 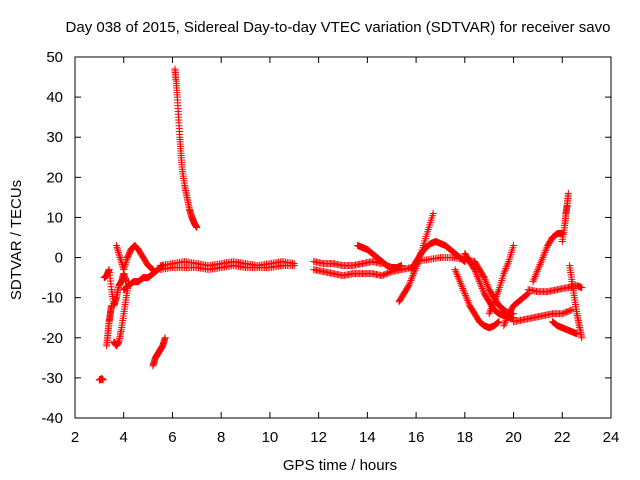 What do you see at coordinates (464, 437) in the screenshot?
I see `x-tick-label: 18` at bounding box center [464, 437].